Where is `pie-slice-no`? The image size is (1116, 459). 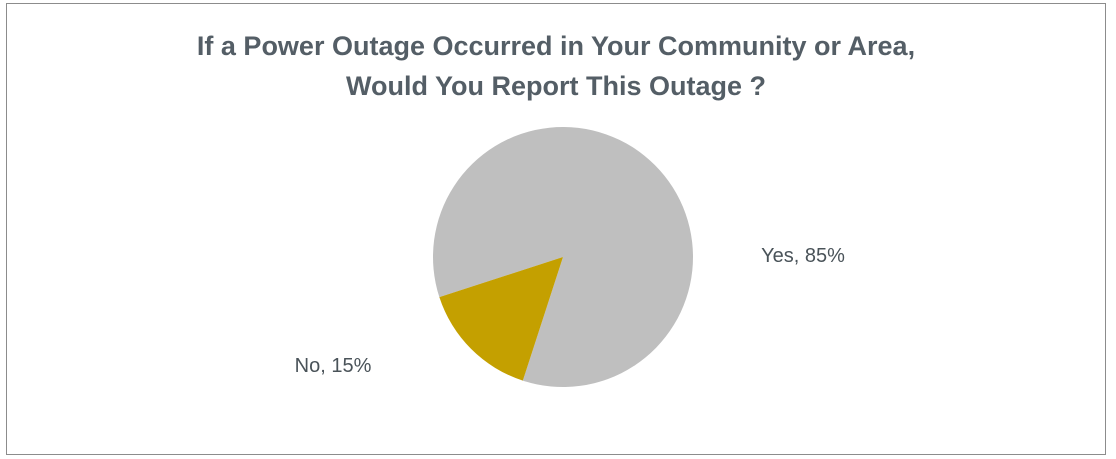
pie-slice-no is located at coordinates (501, 319).